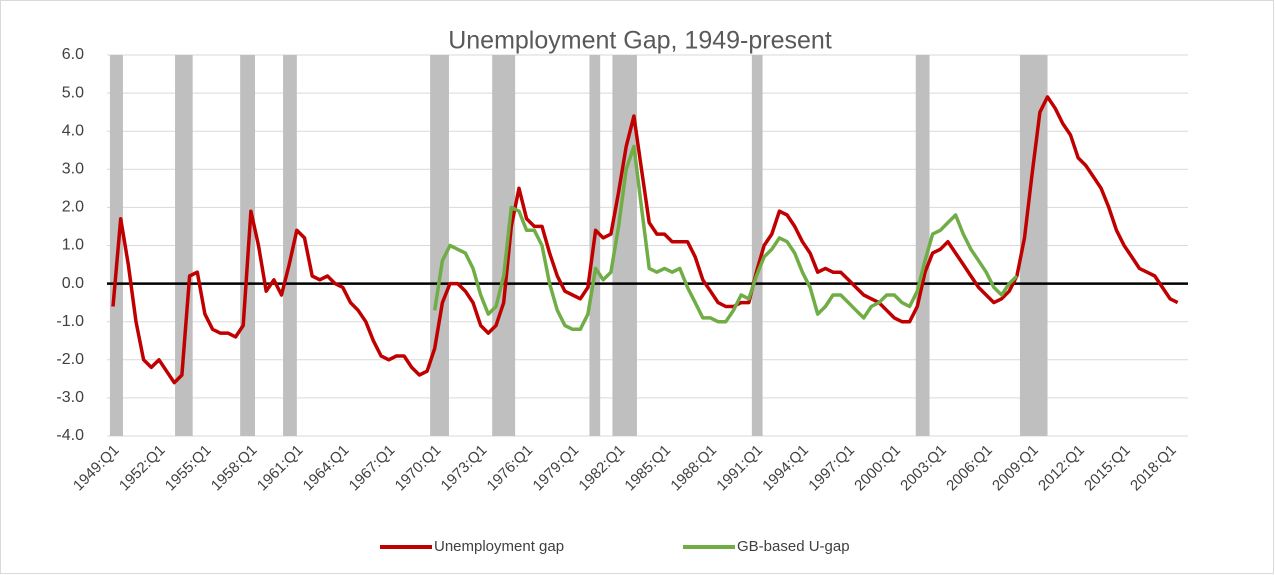 The height and width of the screenshot is (575, 1275). What do you see at coordinates (73, 207) in the screenshot?
I see `y-tick-label: 2.0` at bounding box center [73, 207].